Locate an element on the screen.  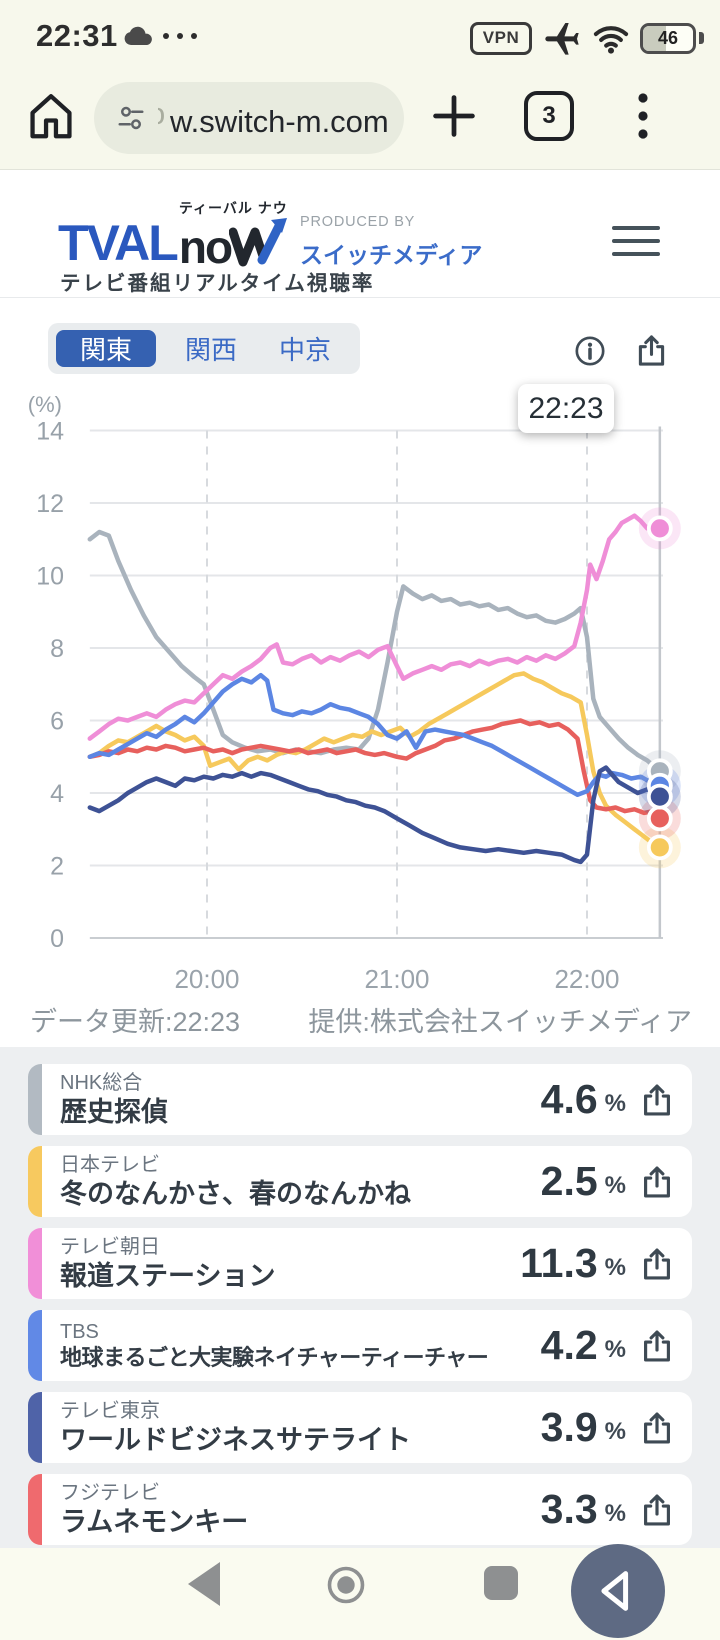
logo-kana-text: ティーバル ナウ is located at coordinates (233, 208).